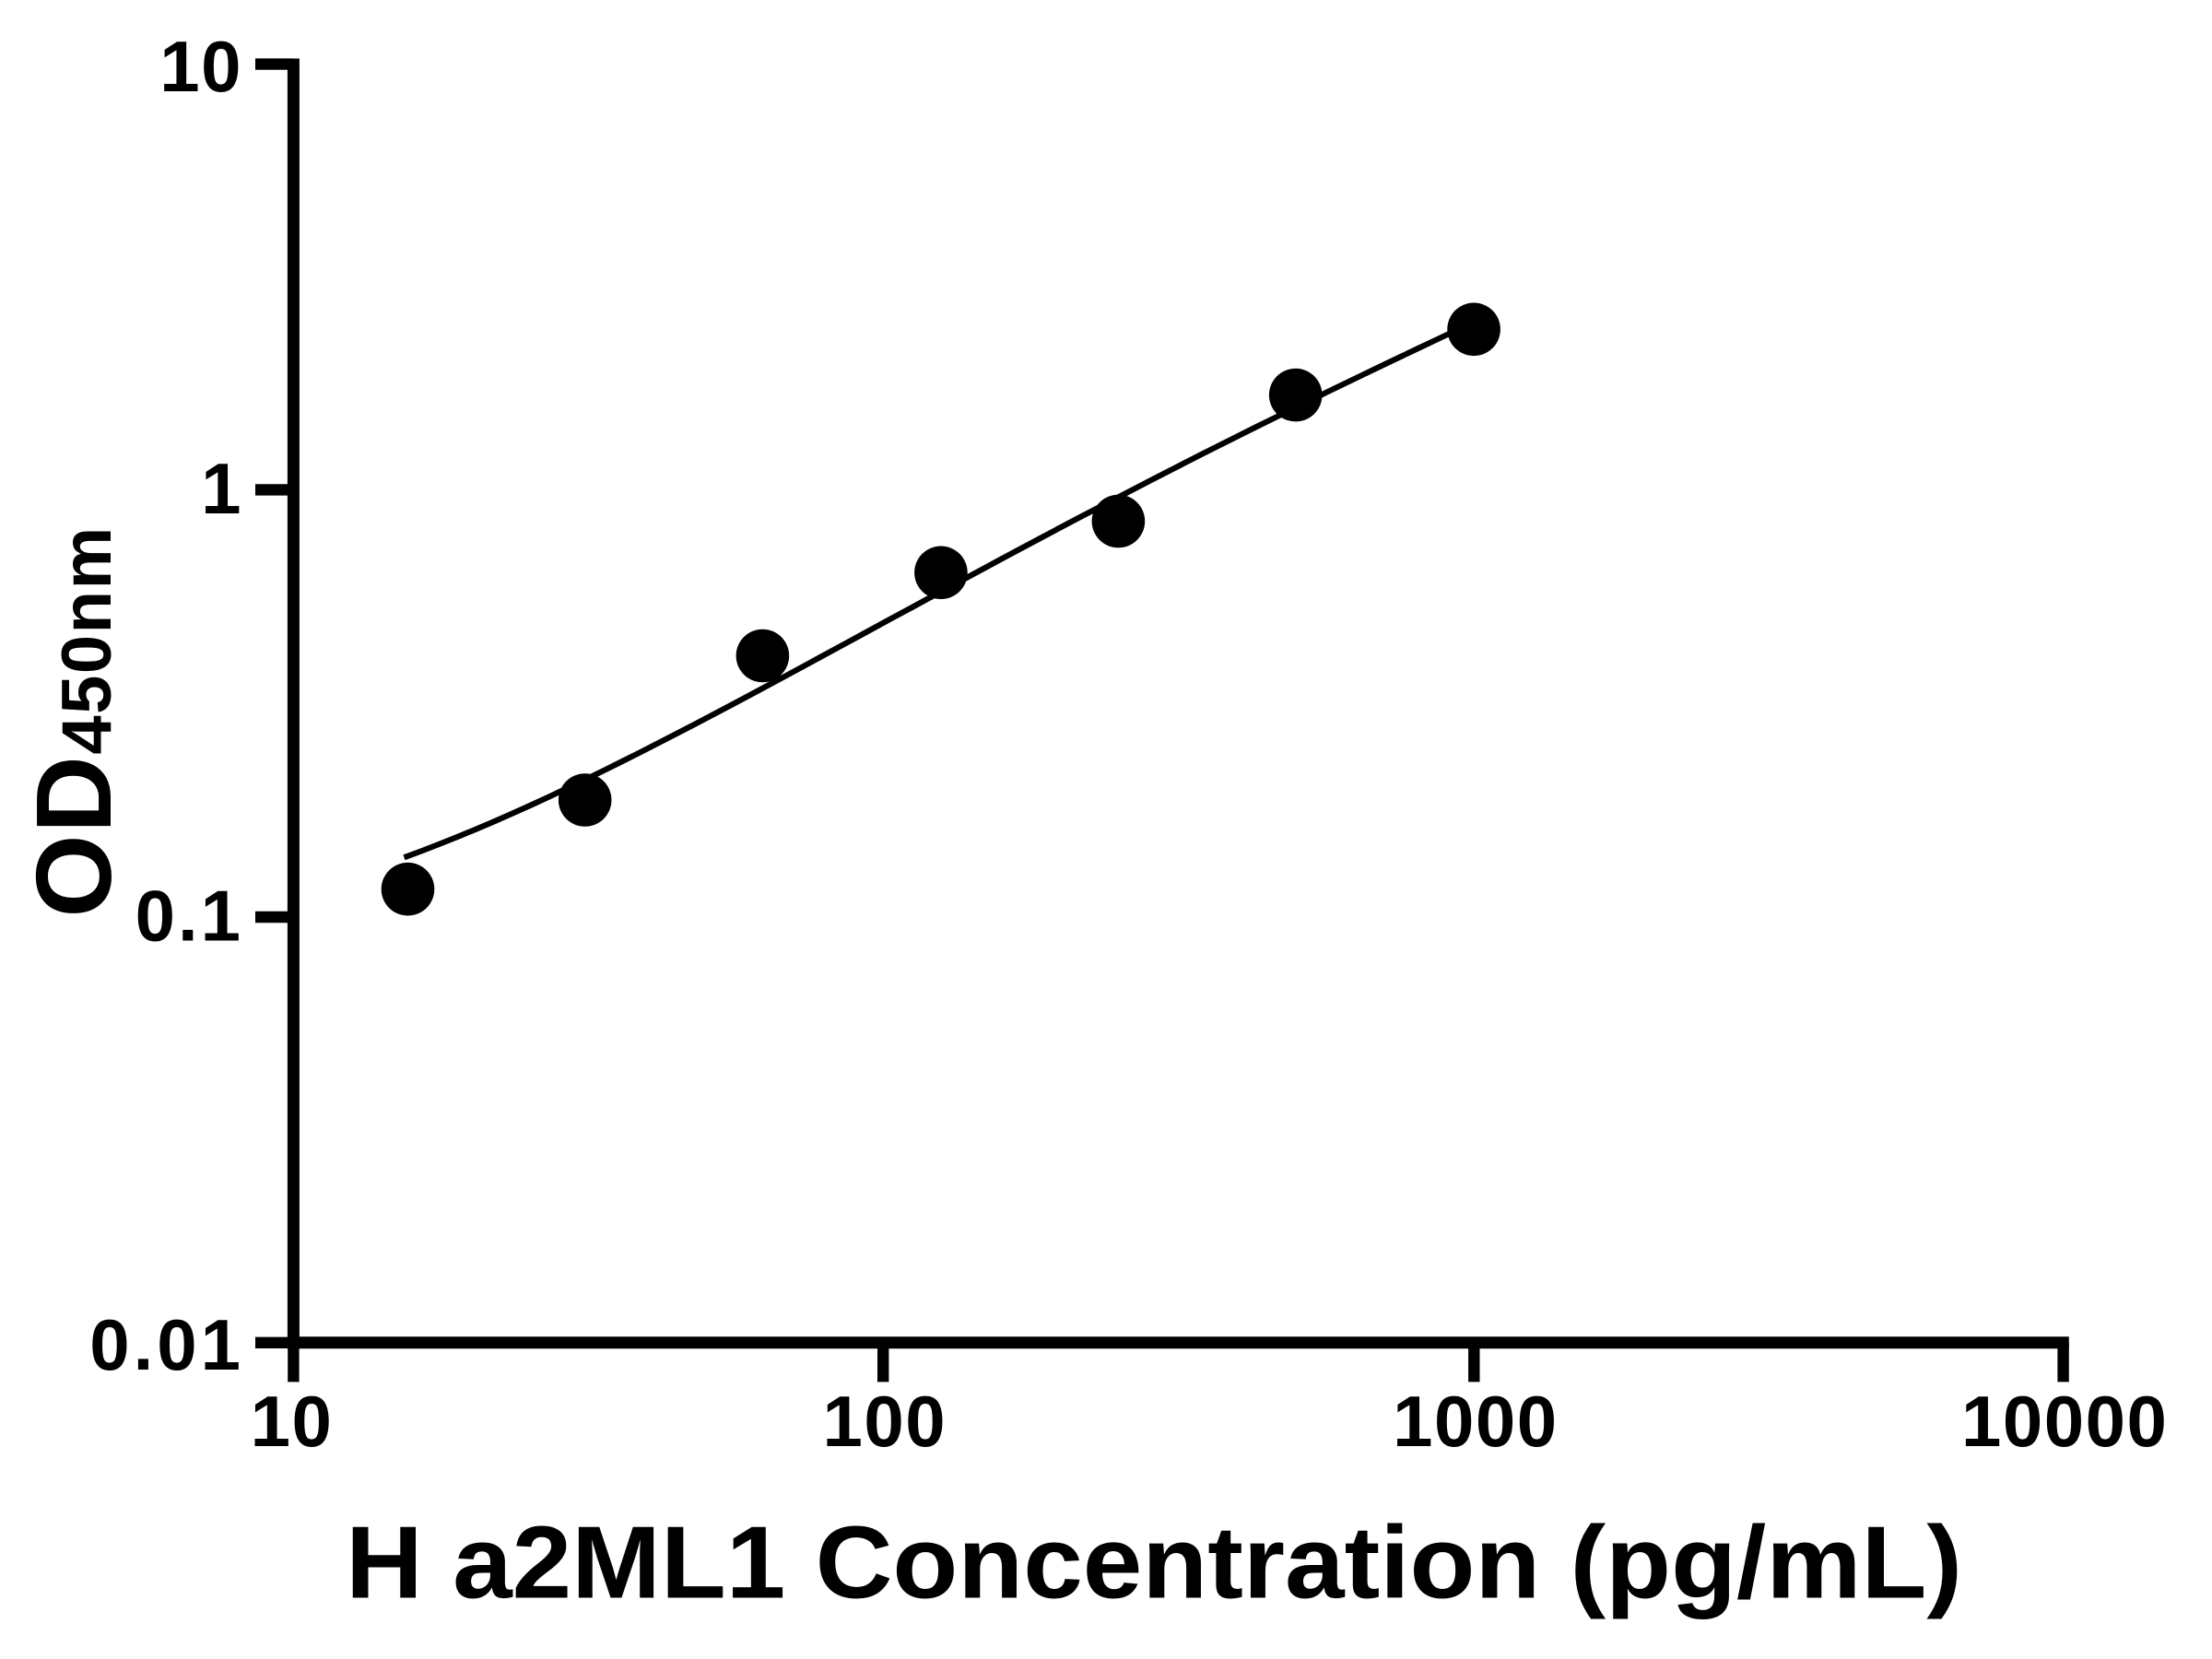 Image resolution: width=2212 pixels, height=1659 pixels. I want to click on svg-text: H a2ML1 Concentration (pg/mL), so click(1154, 1563).